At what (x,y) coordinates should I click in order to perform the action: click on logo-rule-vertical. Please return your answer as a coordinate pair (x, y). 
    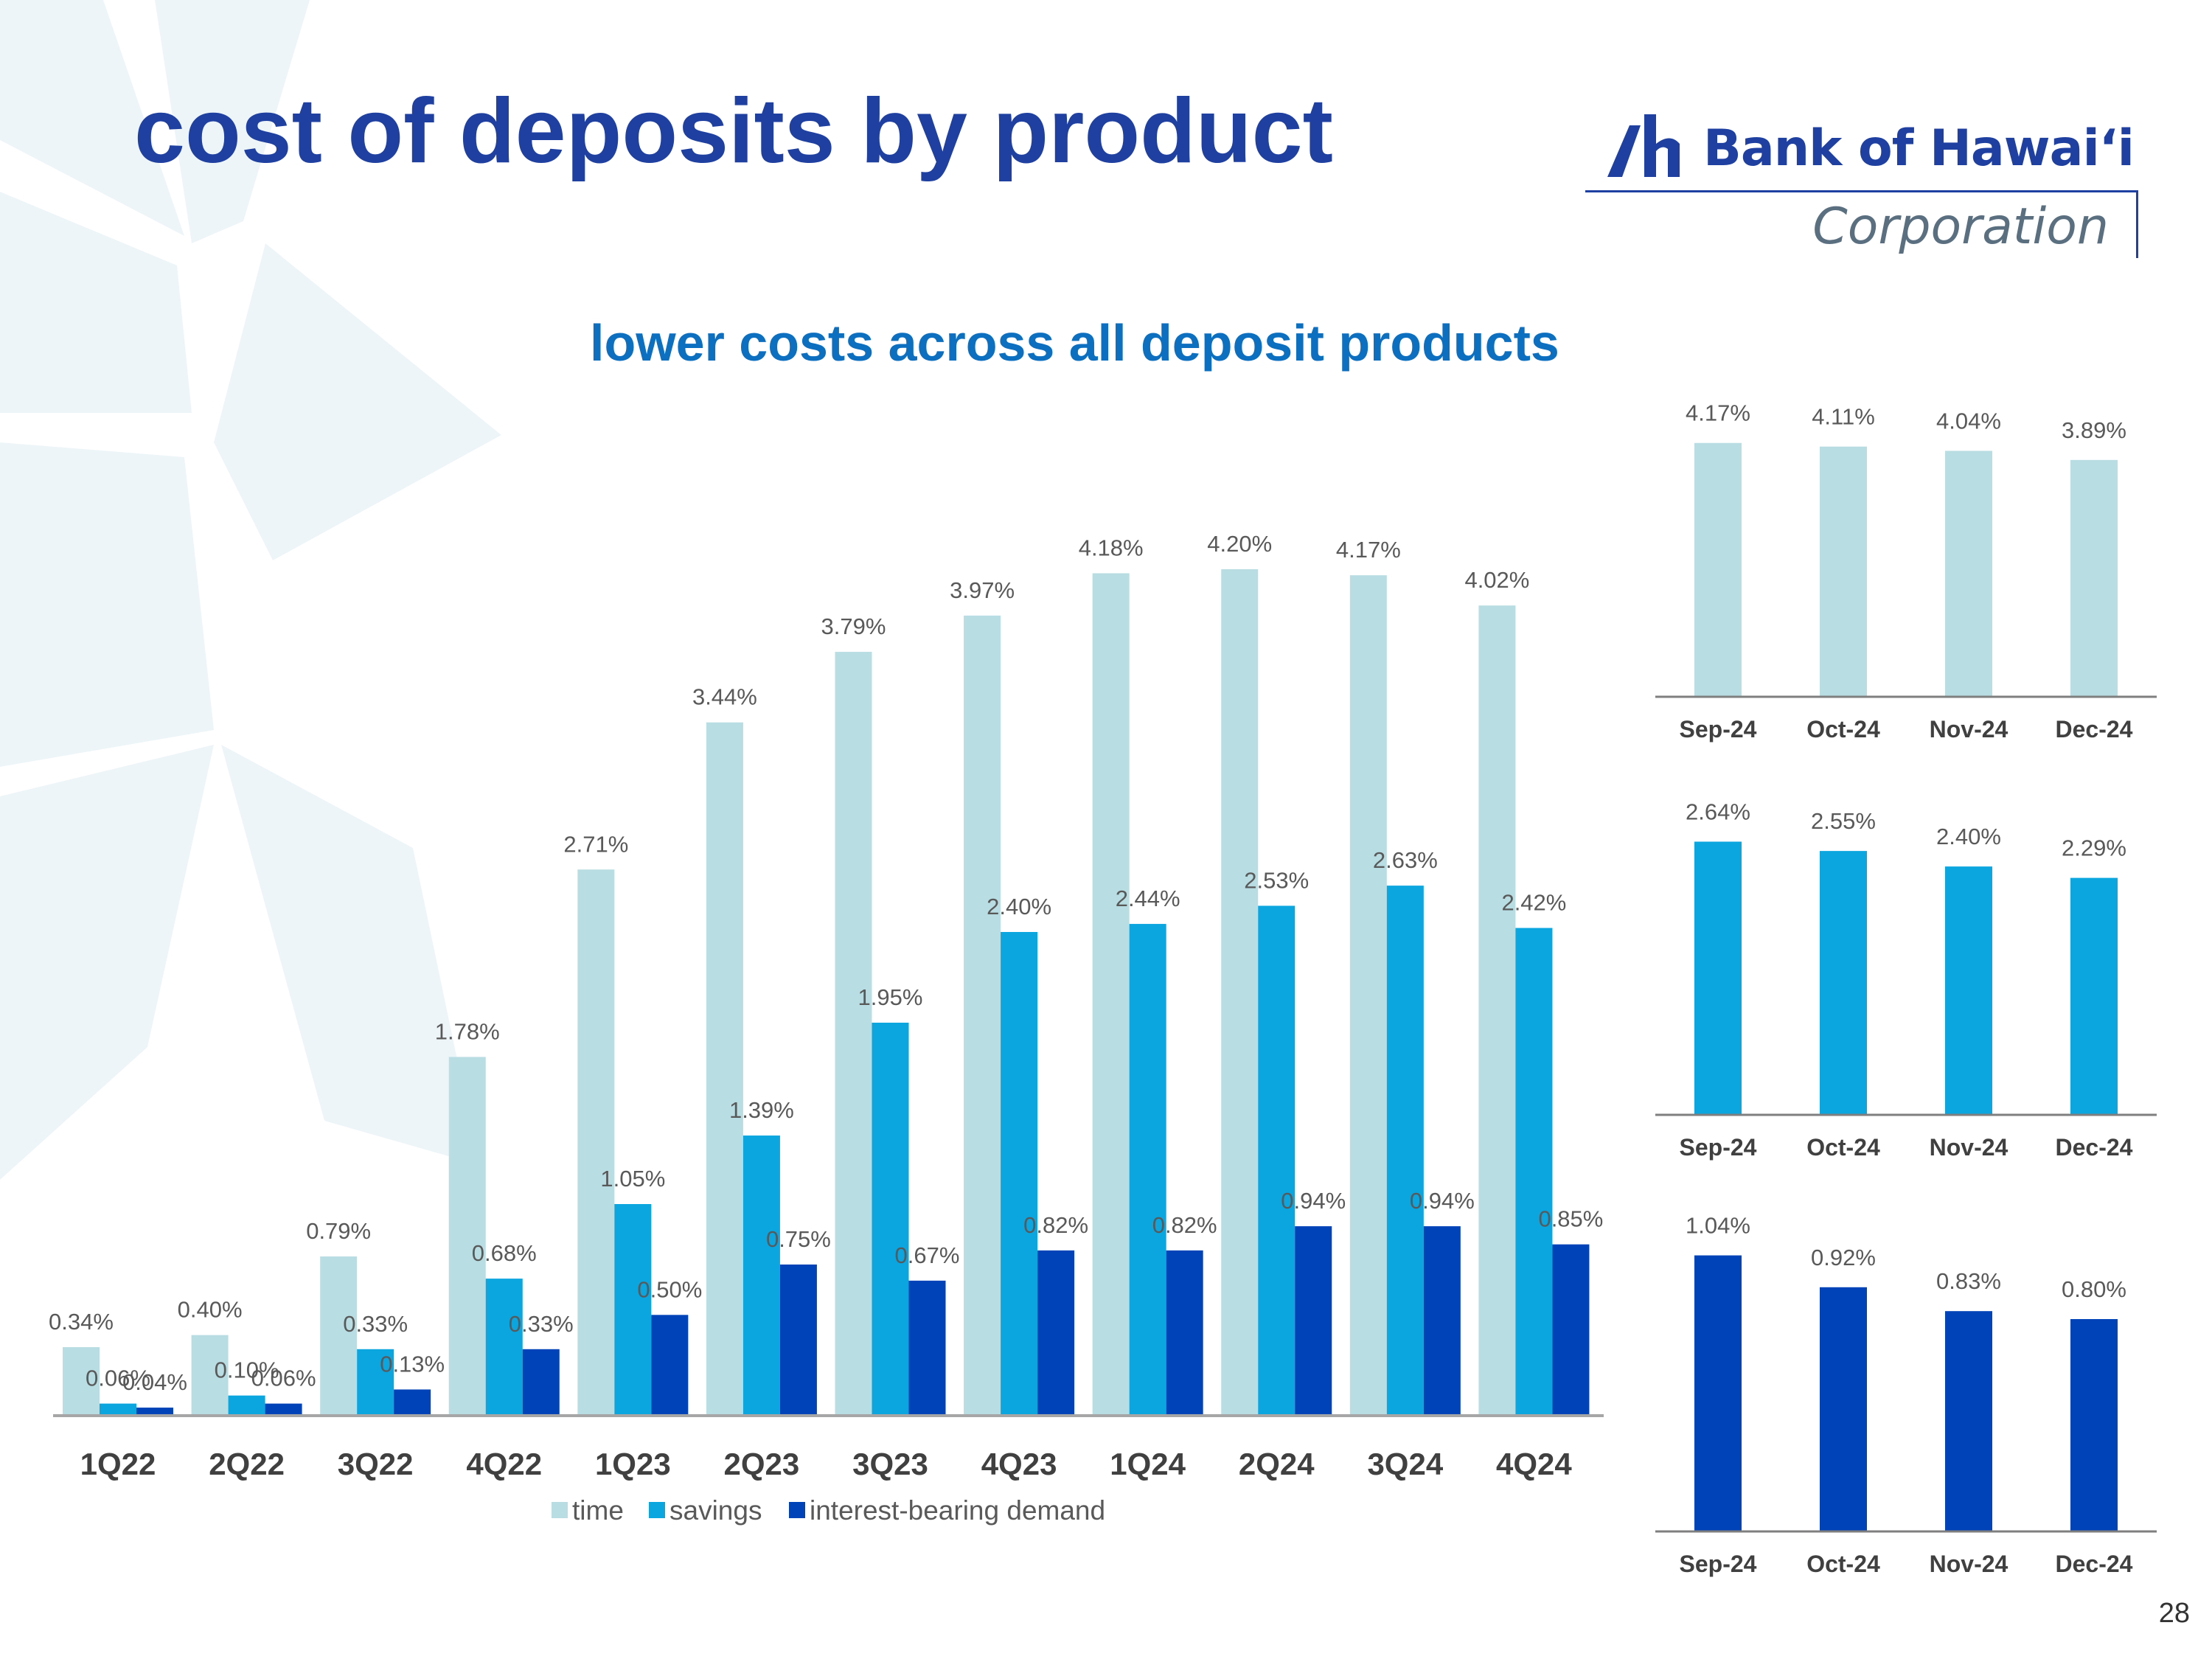
    Looking at the image, I should click on (2137, 224).